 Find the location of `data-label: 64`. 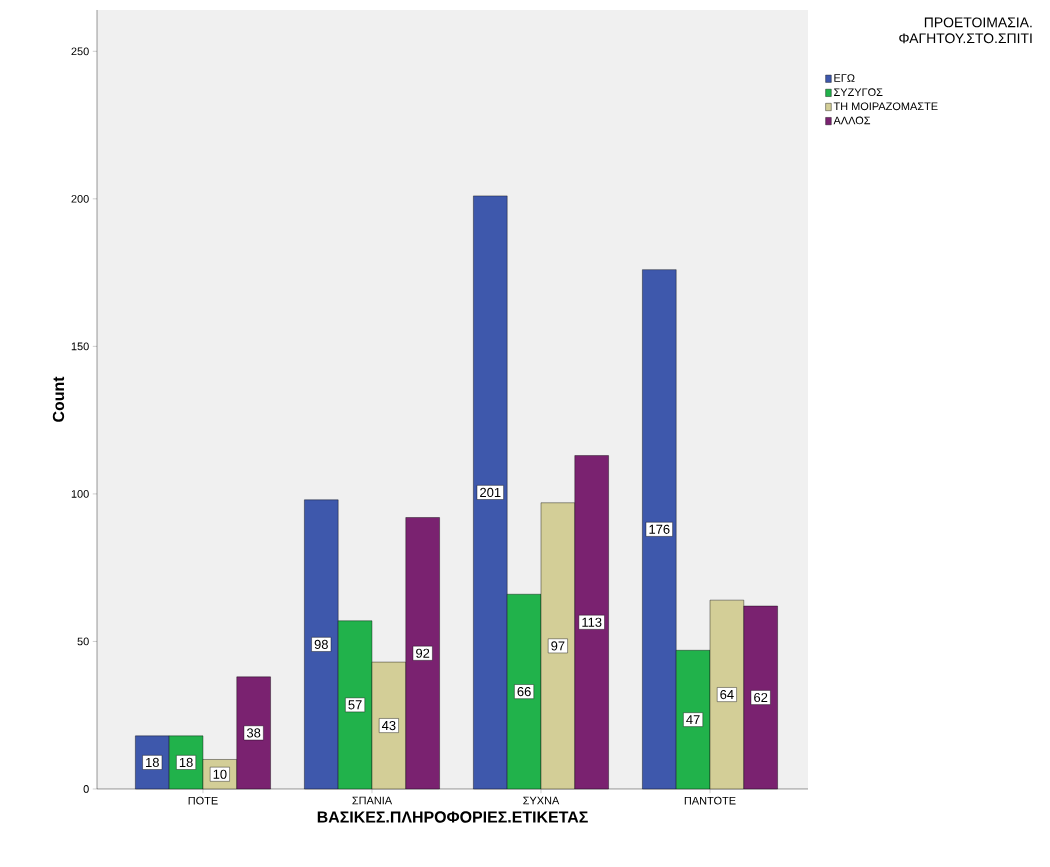

data-label: 64 is located at coordinates (727, 694).